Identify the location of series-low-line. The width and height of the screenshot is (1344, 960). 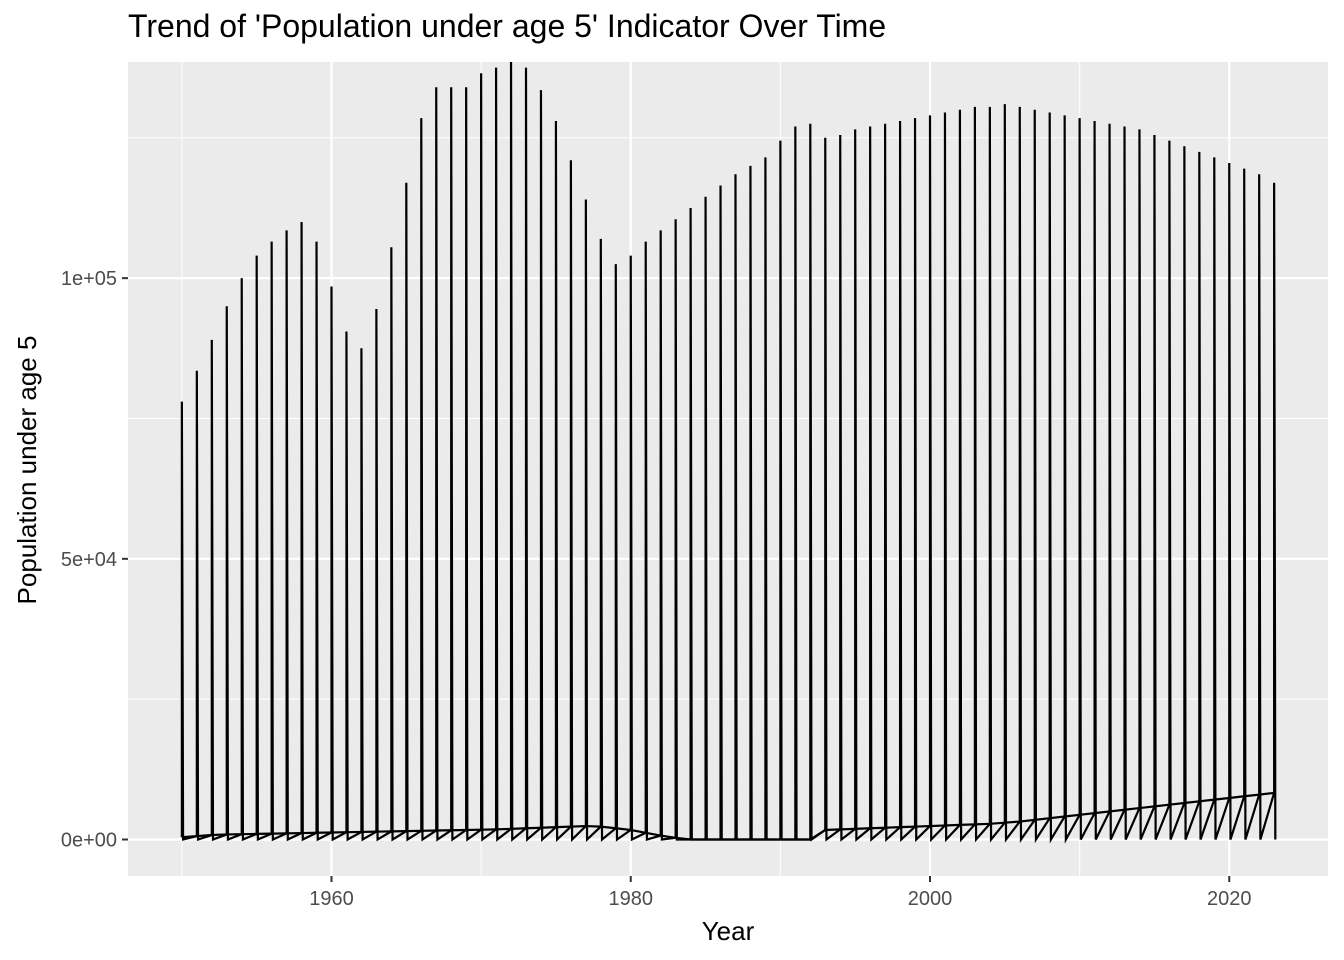
(728, 816).